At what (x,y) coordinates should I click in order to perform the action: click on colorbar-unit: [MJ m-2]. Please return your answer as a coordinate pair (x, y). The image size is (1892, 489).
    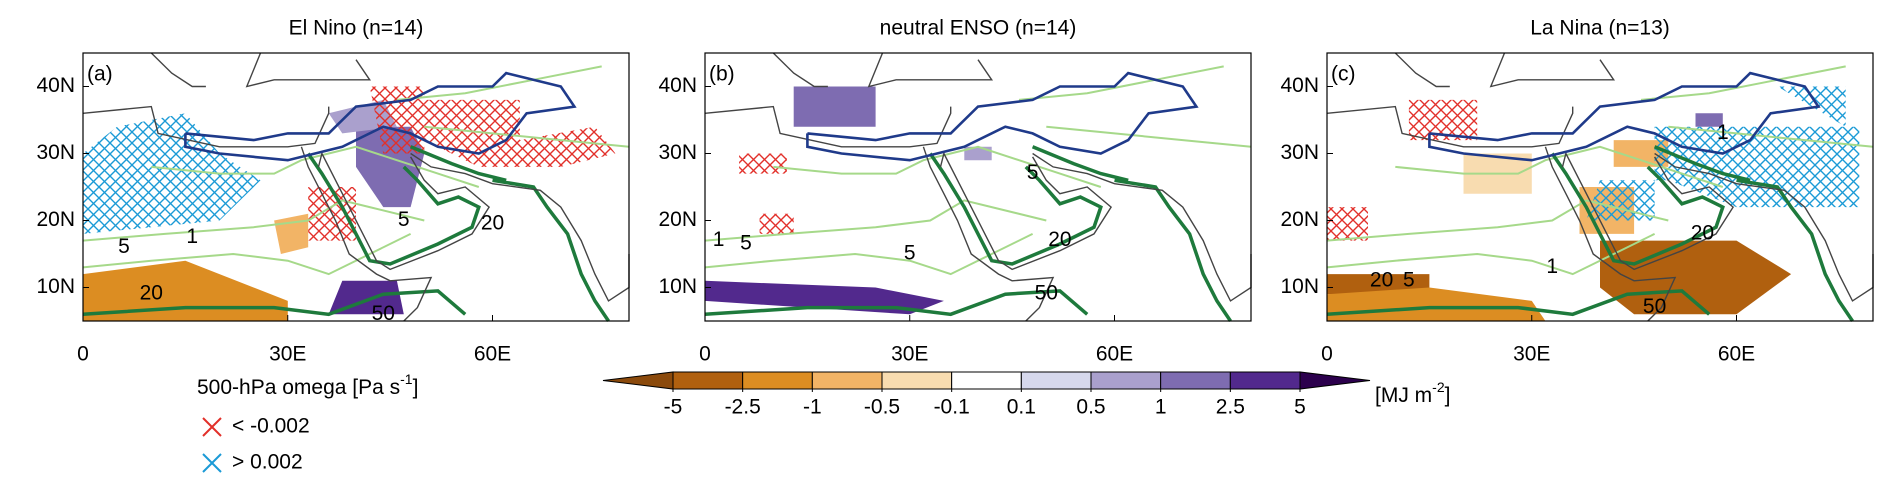
    Looking at the image, I should click on (1412, 393).